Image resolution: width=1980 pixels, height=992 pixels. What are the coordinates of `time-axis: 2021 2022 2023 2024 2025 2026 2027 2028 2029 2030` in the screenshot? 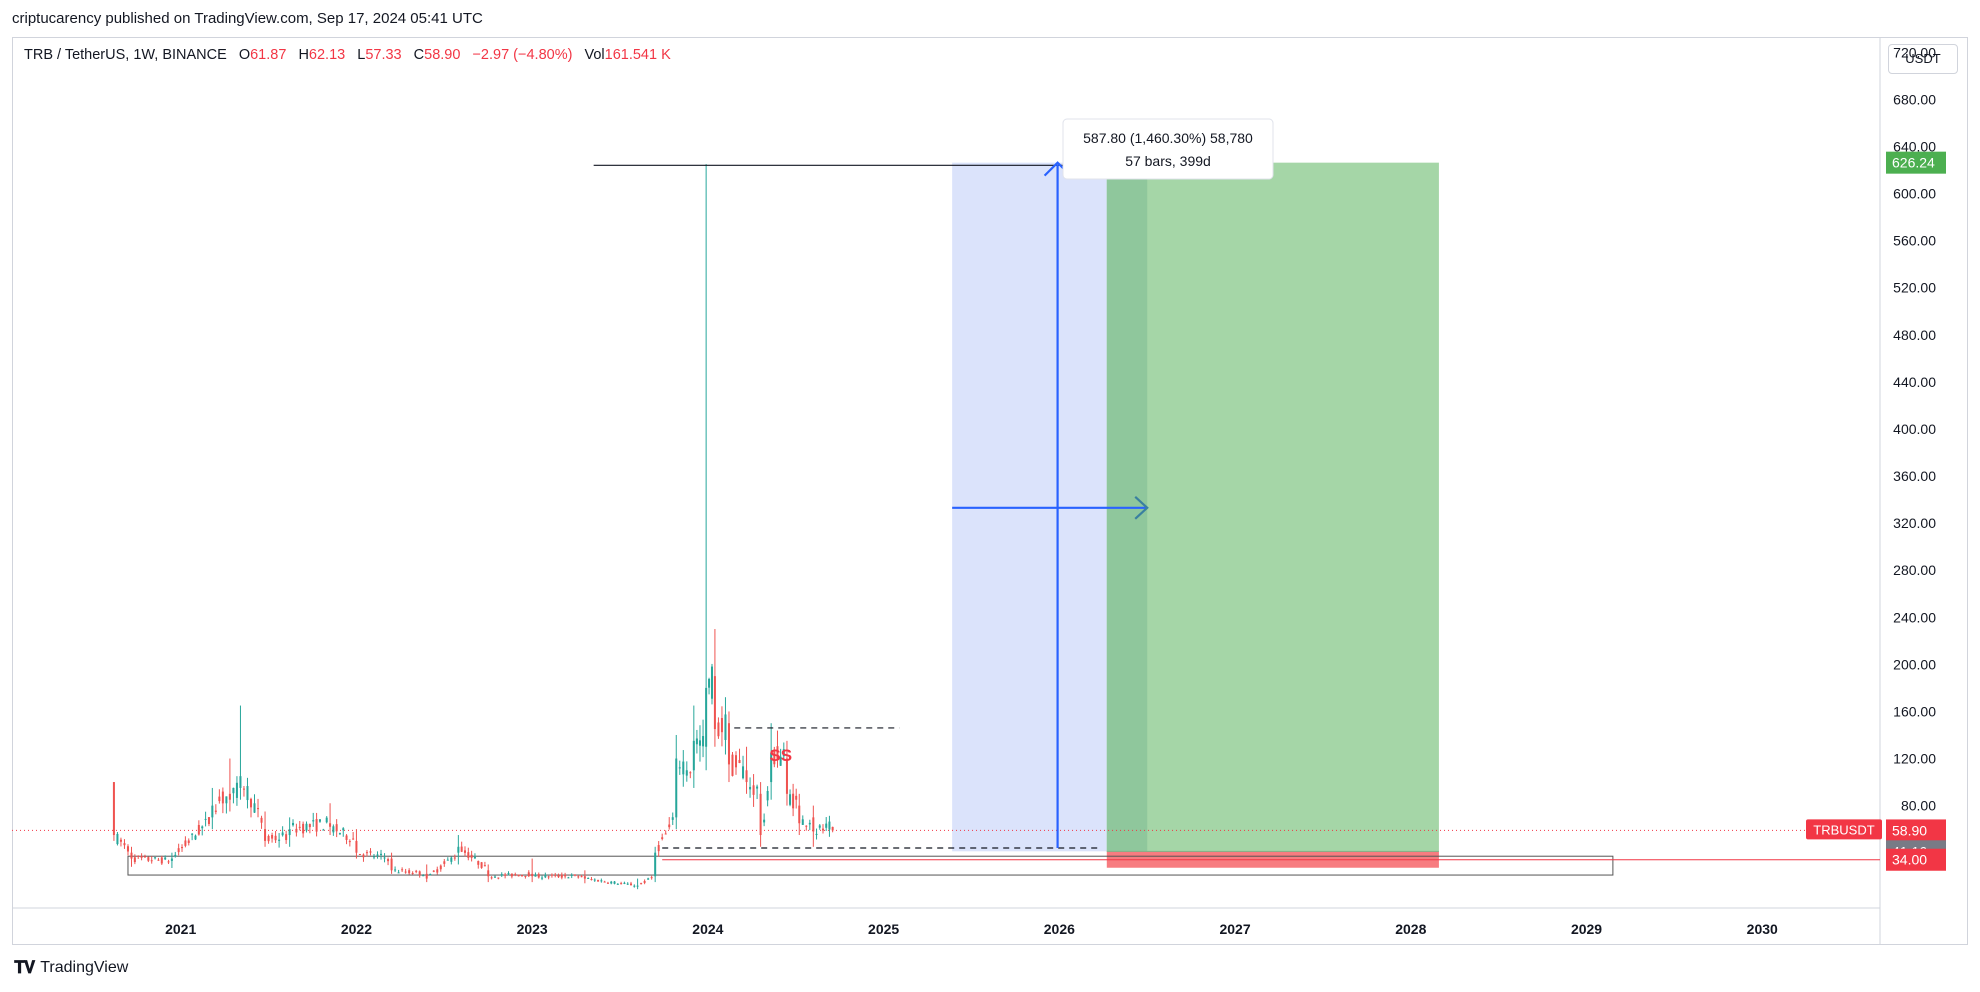 It's located at (971, 929).